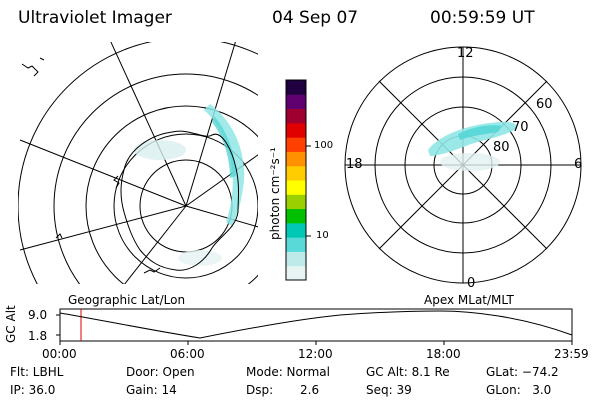 The height and width of the screenshot is (400, 600). Describe the element at coordinates (59, 354) in the screenshot. I see `time-tick-0000: 00:00` at that location.